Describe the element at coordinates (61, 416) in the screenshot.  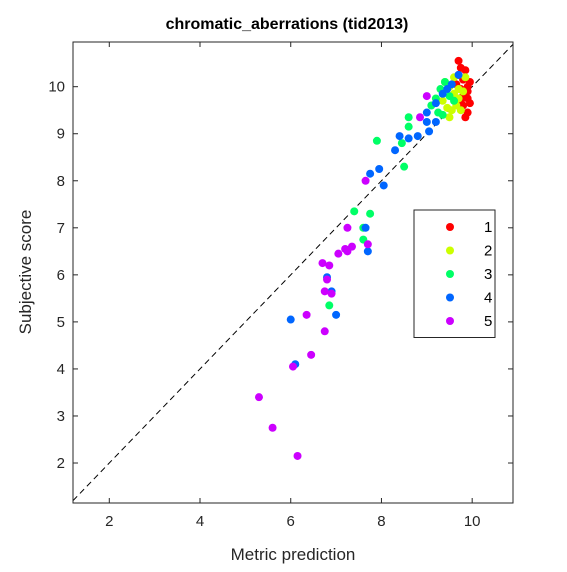
I see `y-tick-label: 3` at that location.